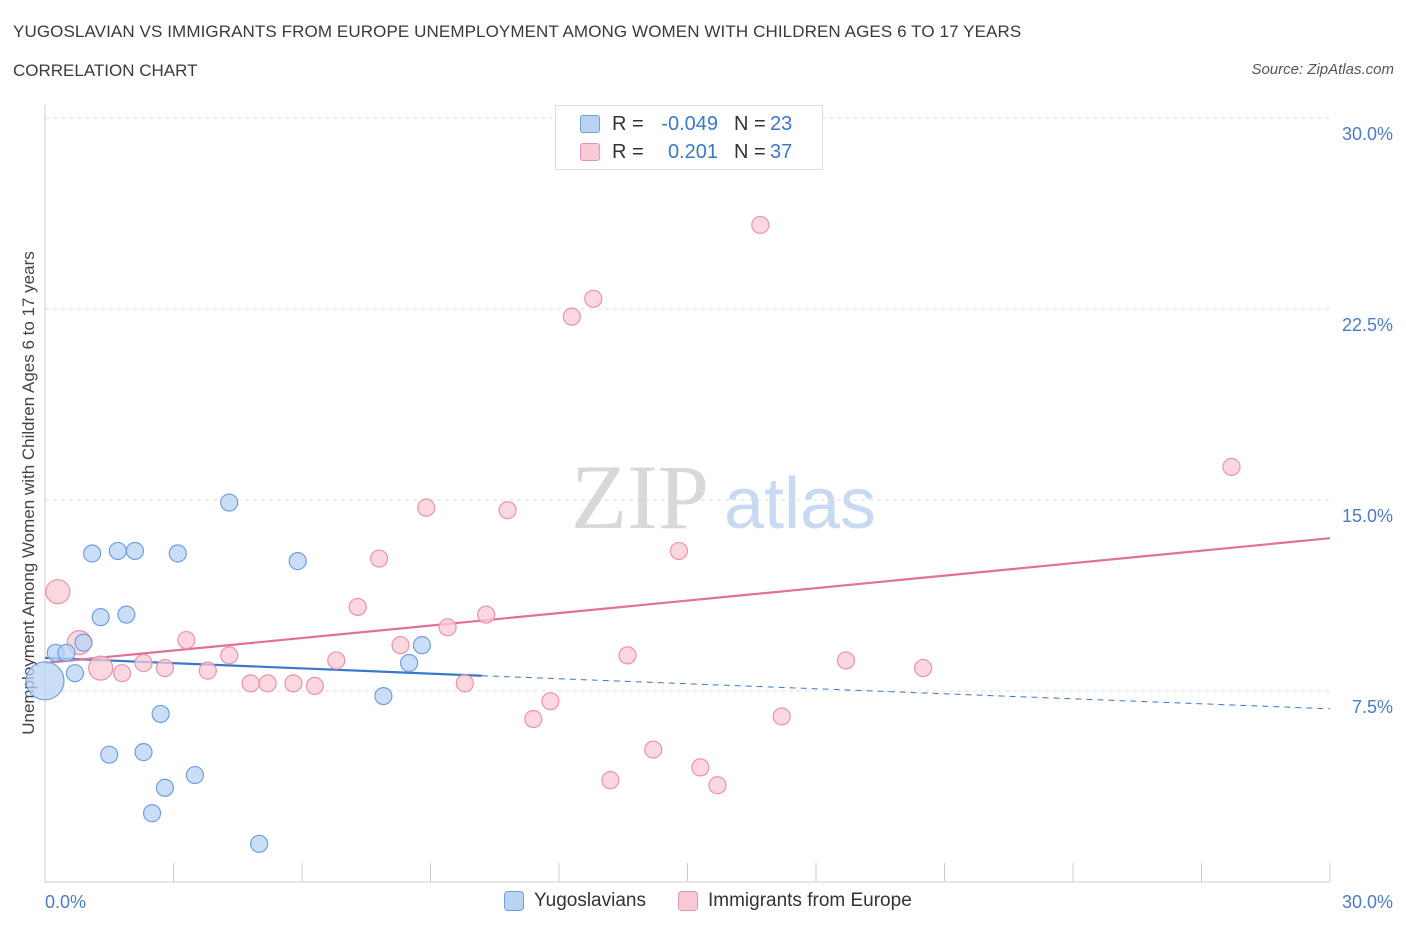 This screenshot has height=930, width=1406. Describe the element at coordinates (809, 900) in the screenshot. I see `legend-label: Immigrants from Europe` at that location.